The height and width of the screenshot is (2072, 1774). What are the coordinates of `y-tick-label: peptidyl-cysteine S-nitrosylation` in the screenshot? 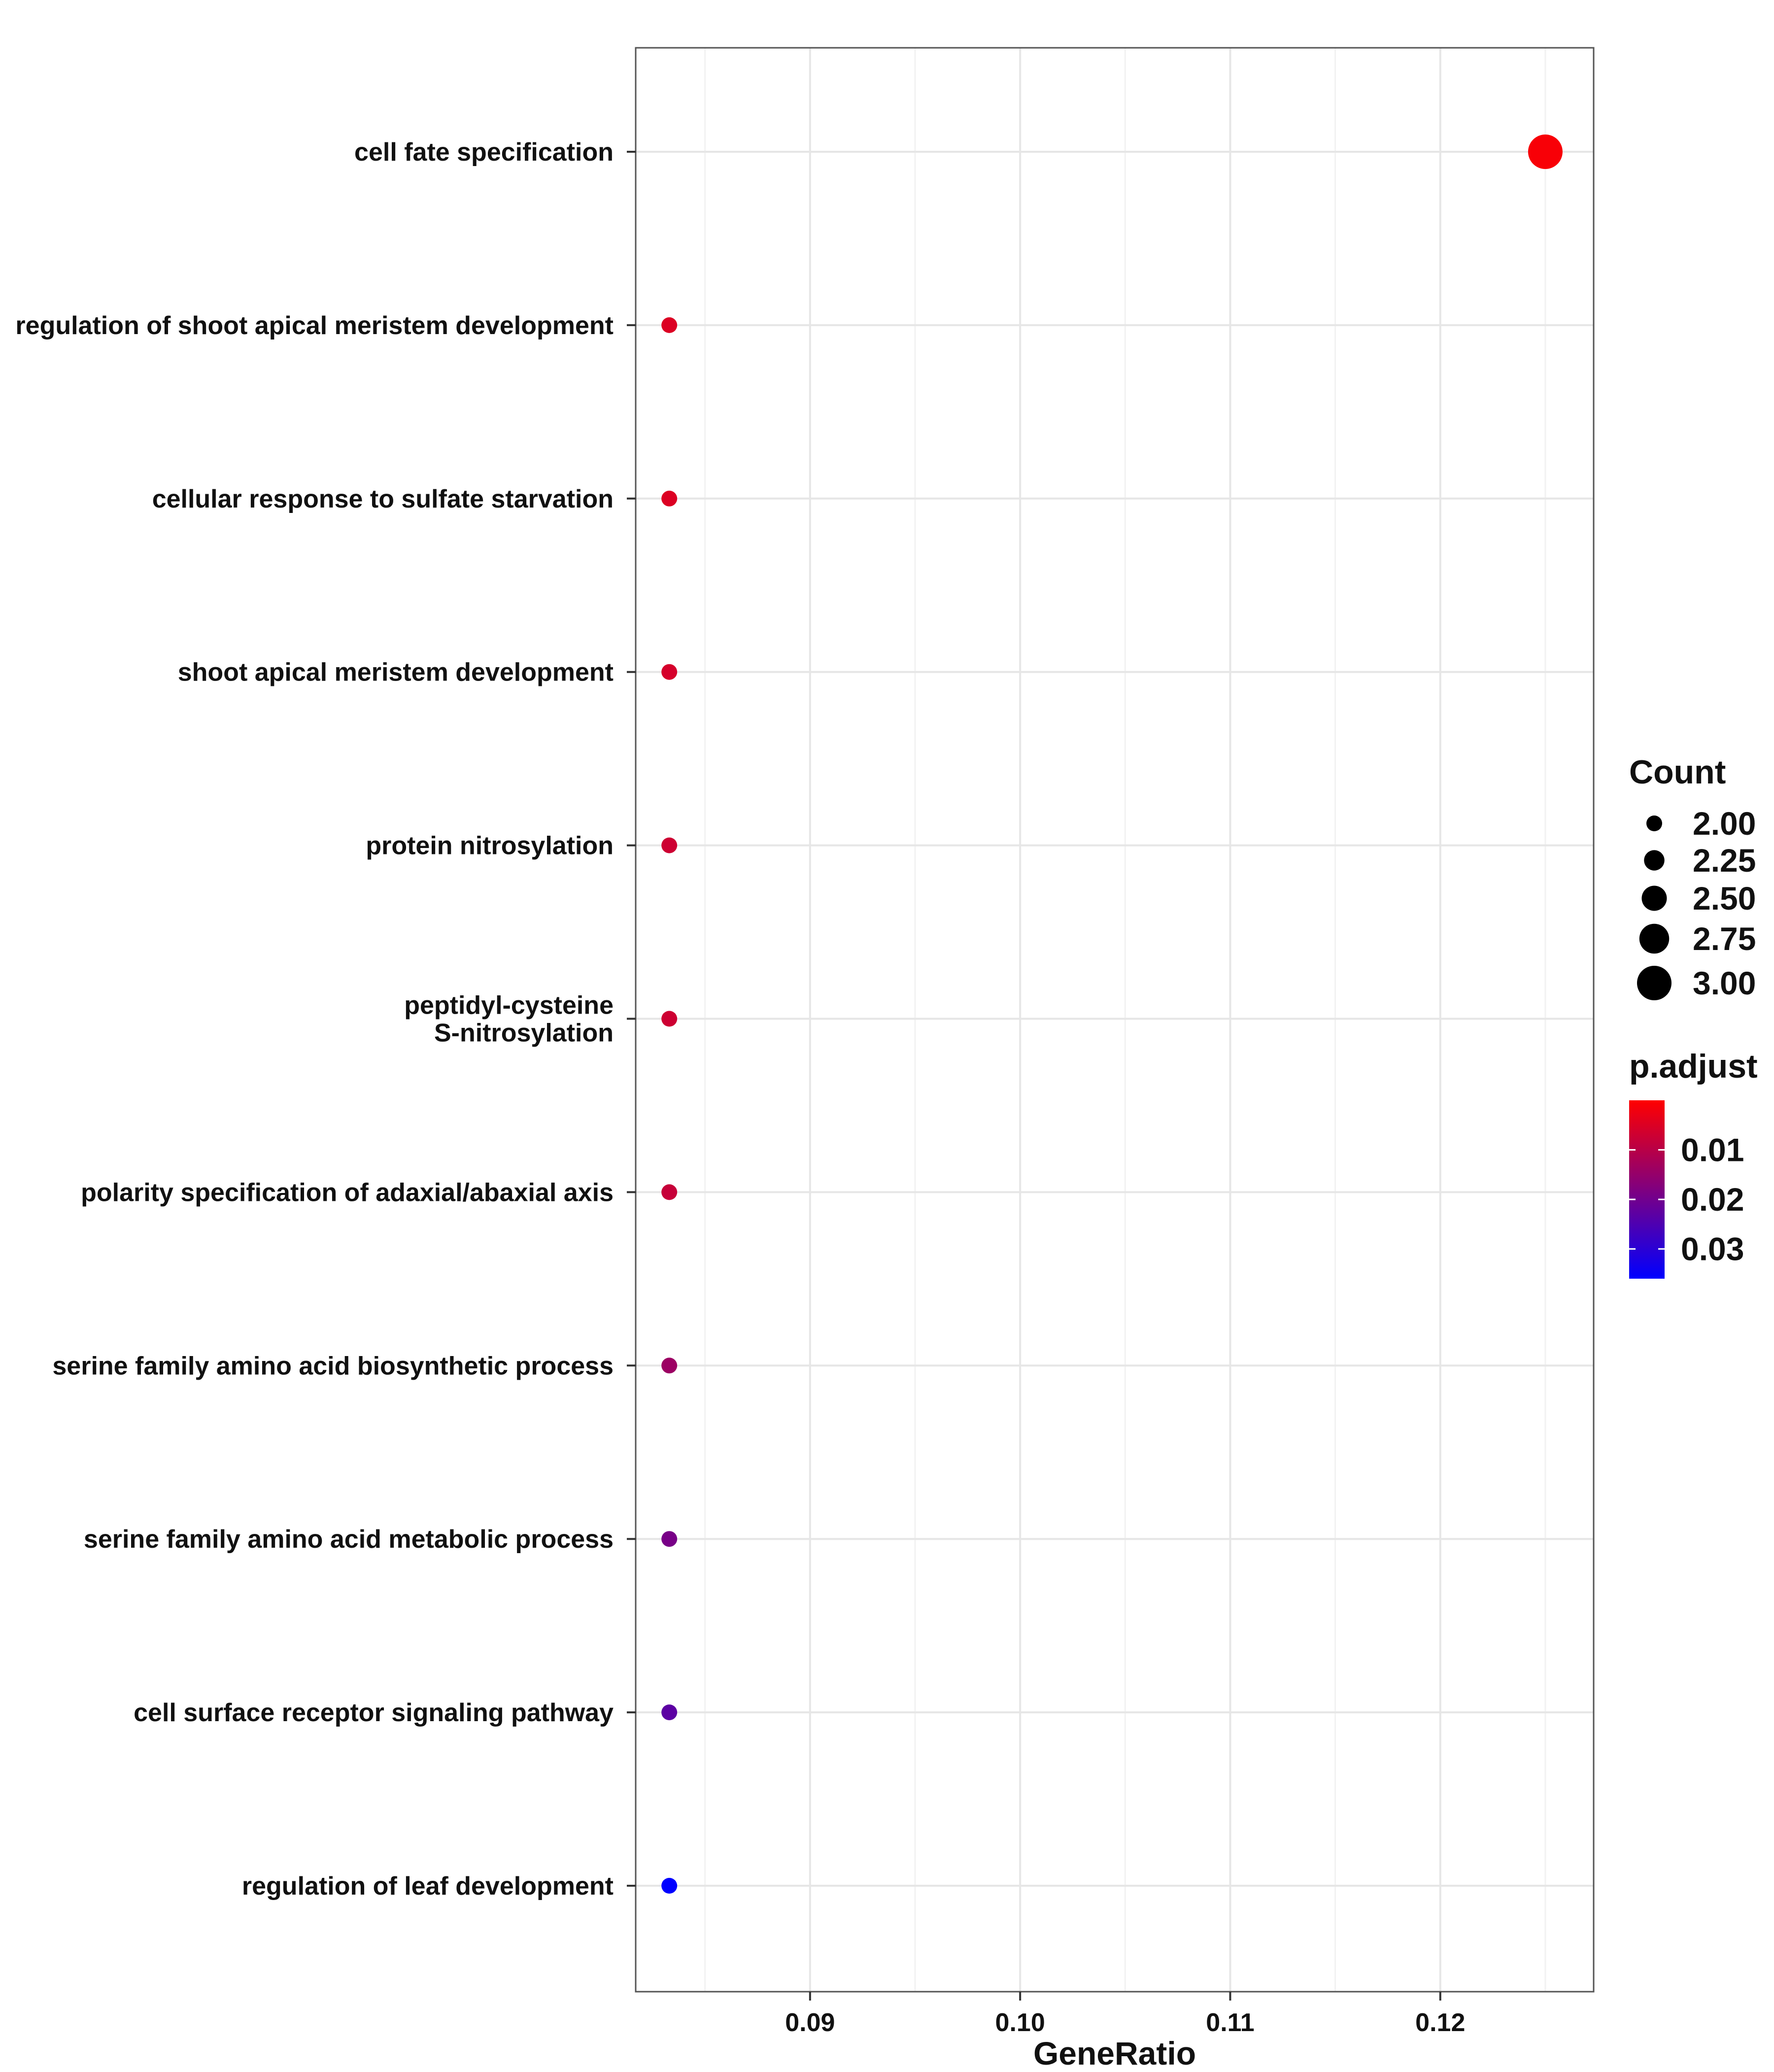 It's located at (509, 1020).